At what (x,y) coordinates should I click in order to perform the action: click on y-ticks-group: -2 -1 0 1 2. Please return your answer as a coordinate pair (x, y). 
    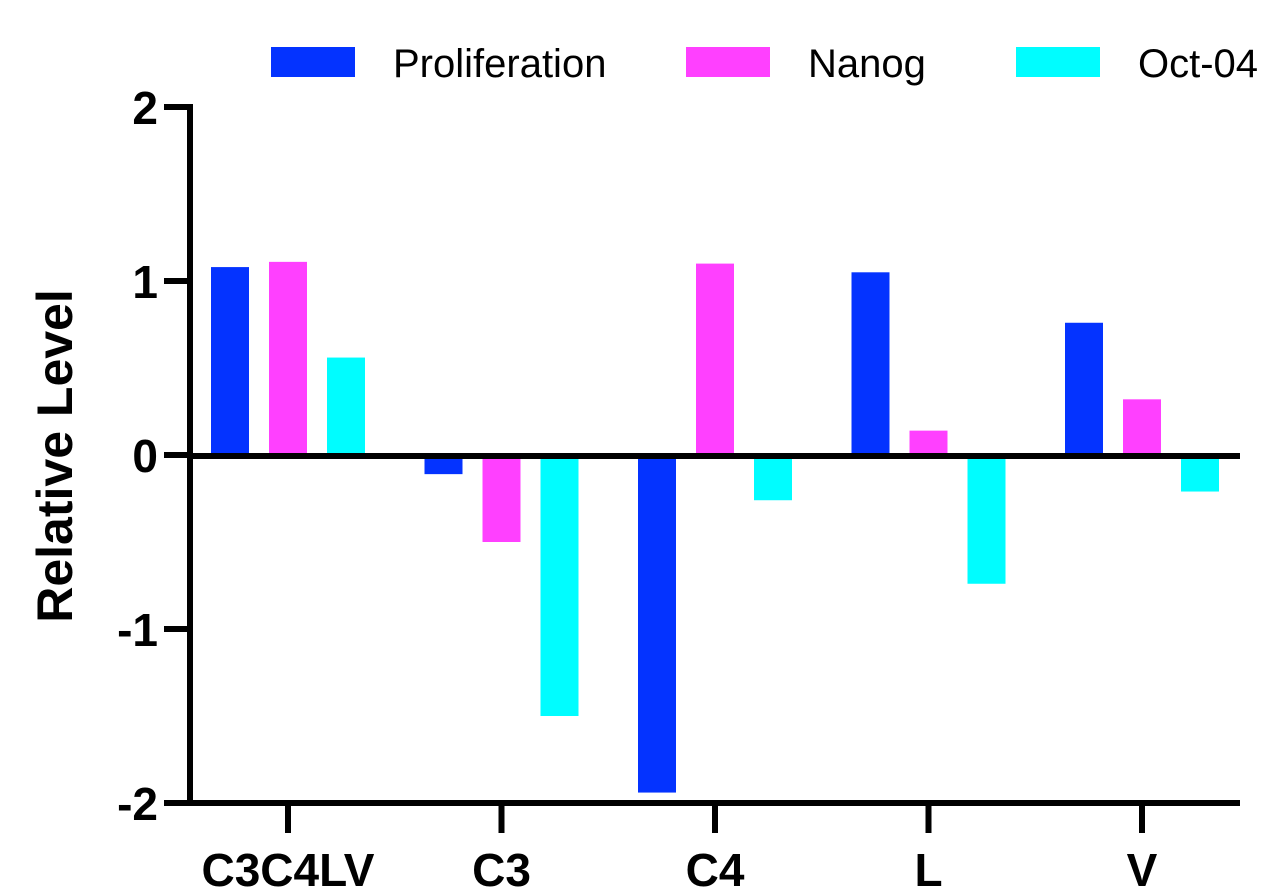
    Looking at the image, I should click on (153, 456).